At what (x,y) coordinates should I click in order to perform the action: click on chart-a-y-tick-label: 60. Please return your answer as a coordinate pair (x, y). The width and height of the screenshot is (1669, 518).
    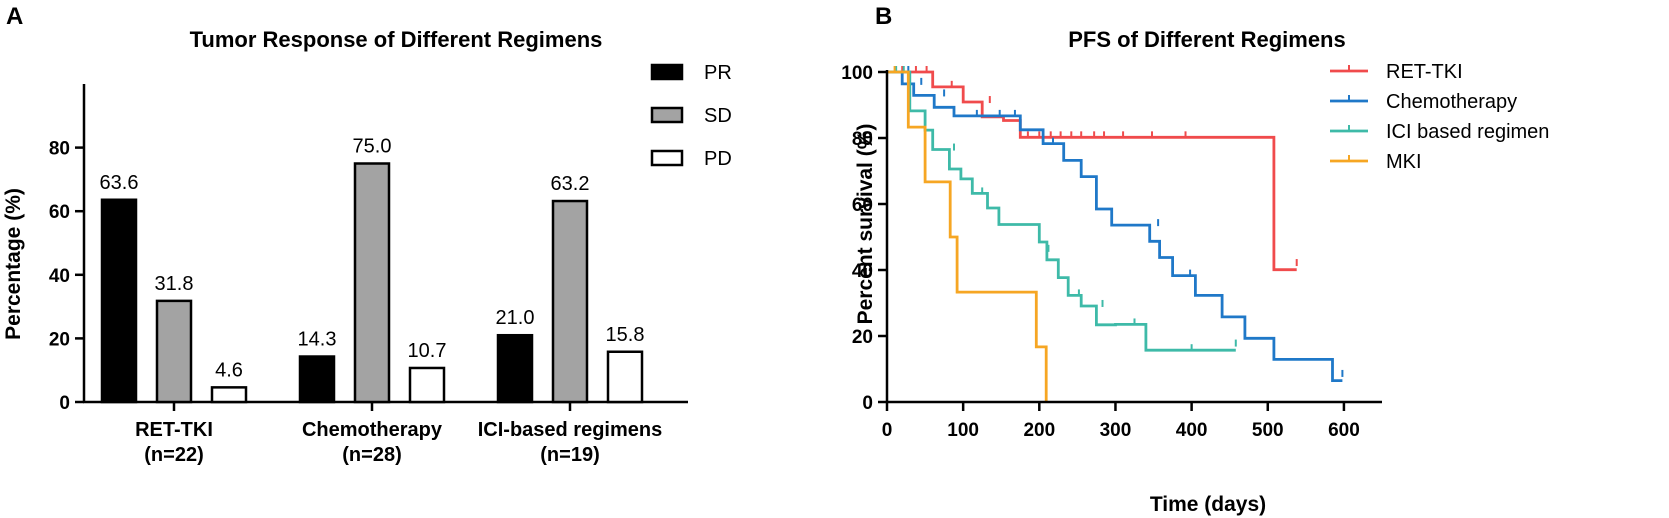
    Looking at the image, I should click on (59, 212).